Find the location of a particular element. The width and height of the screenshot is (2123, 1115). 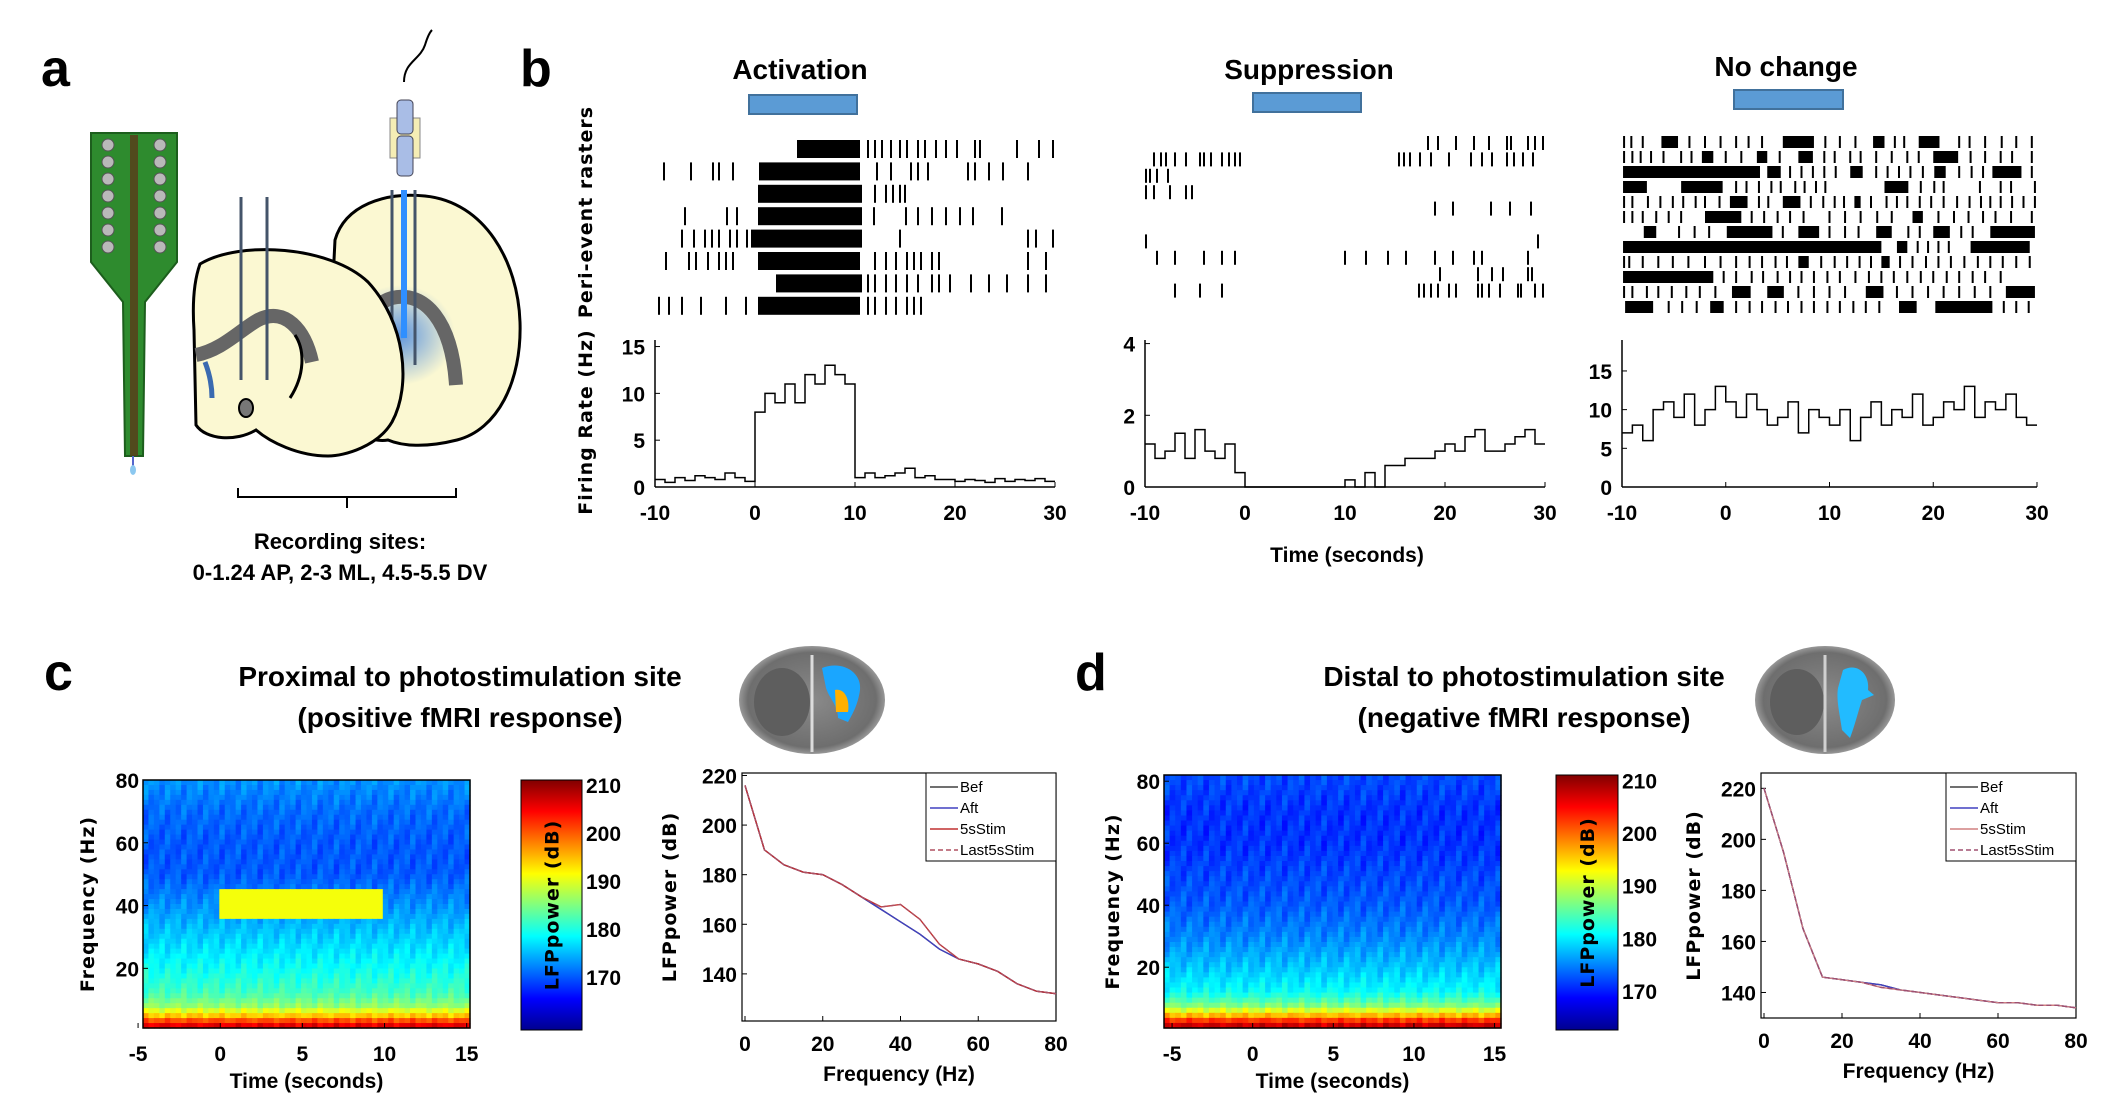

raster-row is located at coordinates (1829, 202).